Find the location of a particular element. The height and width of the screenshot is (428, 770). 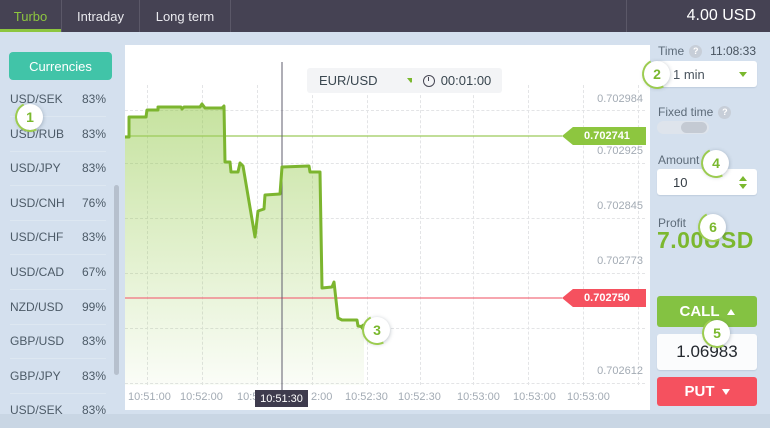

currency-pair-row: GBP/JPY 83% is located at coordinates (58, 376).